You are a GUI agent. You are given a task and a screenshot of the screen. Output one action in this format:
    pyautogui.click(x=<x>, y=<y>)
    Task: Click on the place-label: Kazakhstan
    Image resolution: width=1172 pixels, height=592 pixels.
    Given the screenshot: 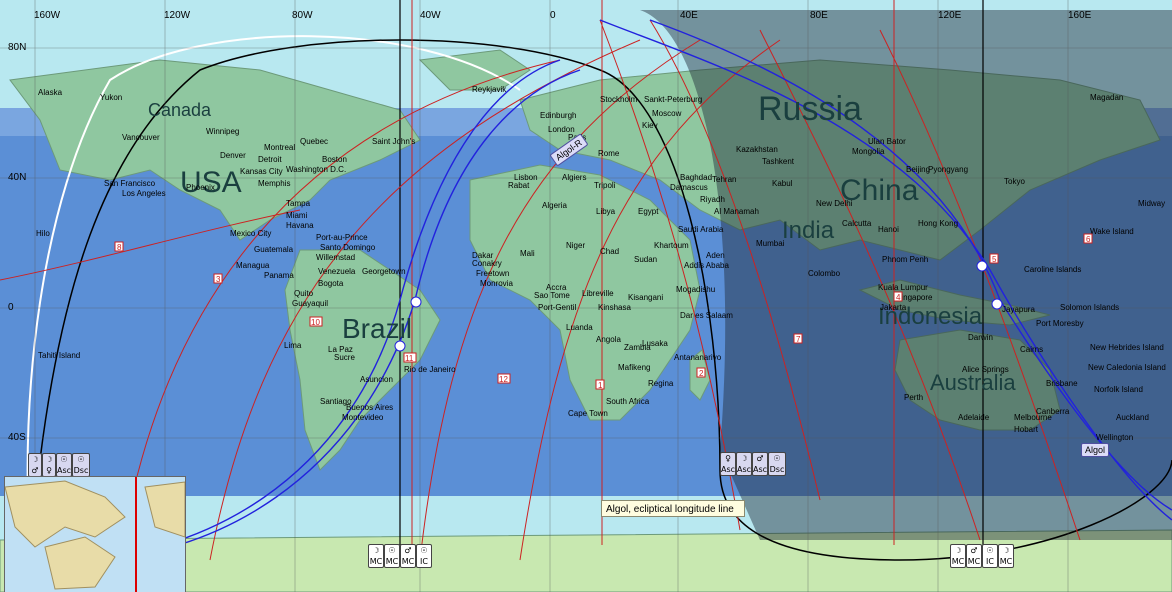 What is the action you would take?
    pyautogui.click(x=757, y=149)
    